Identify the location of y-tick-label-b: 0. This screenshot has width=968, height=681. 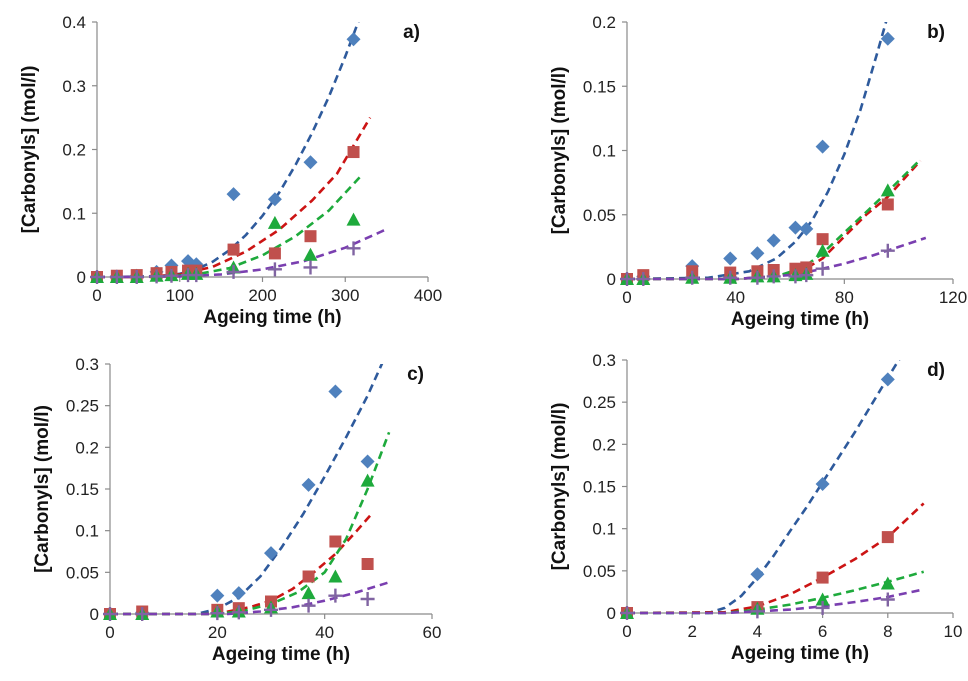
(611, 279).